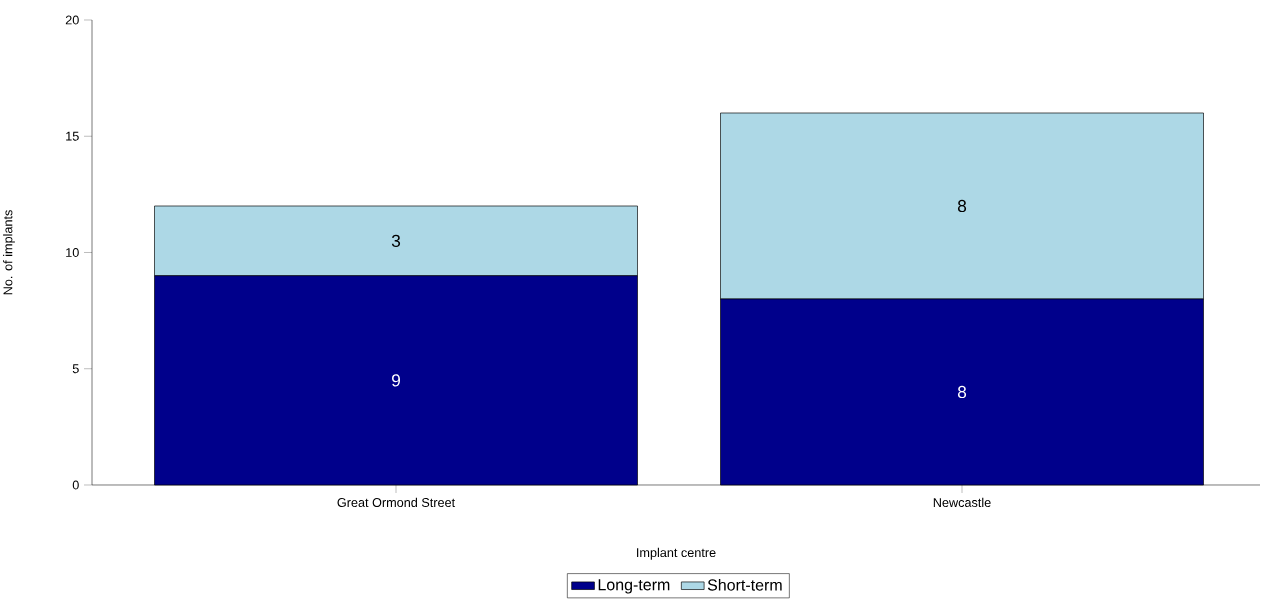 This screenshot has height=605, width=1269. Describe the element at coordinates (744, 584) in the screenshot. I see `legend-label: Short-term` at that location.